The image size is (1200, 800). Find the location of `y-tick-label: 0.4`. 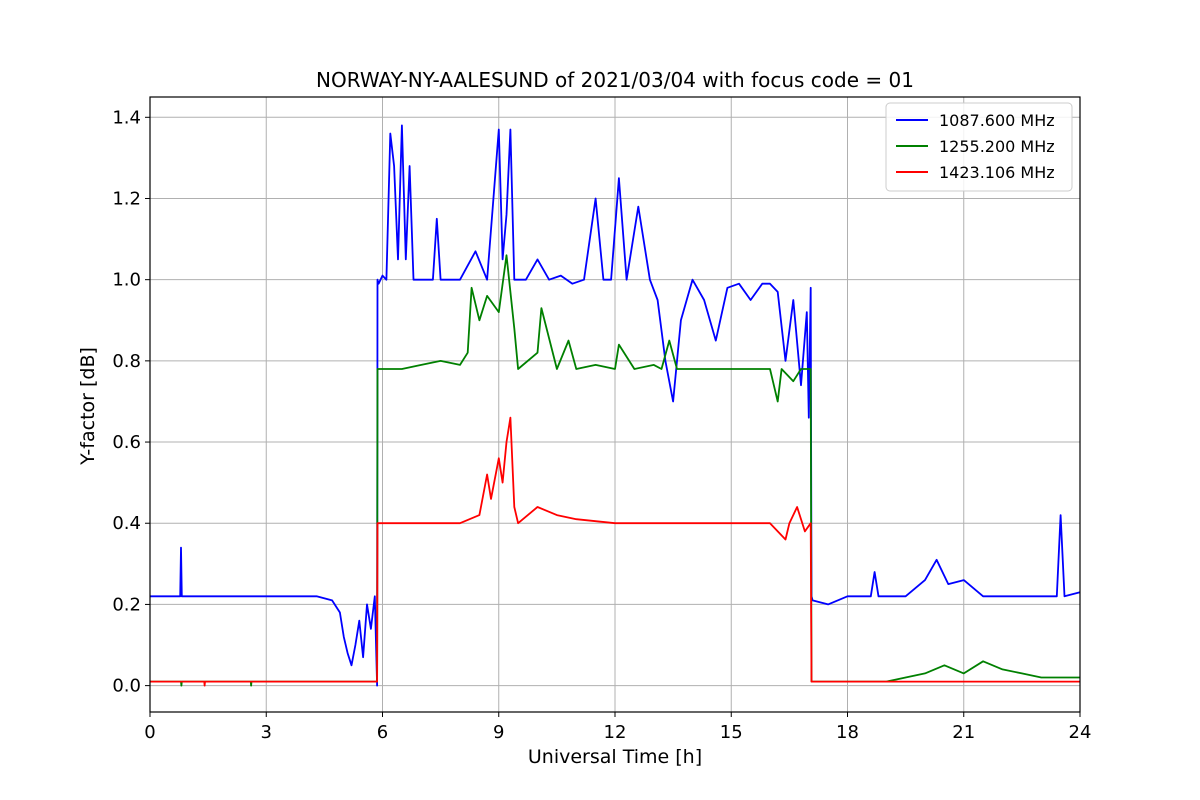

y-tick-label: 0.4 is located at coordinates (126, 523).